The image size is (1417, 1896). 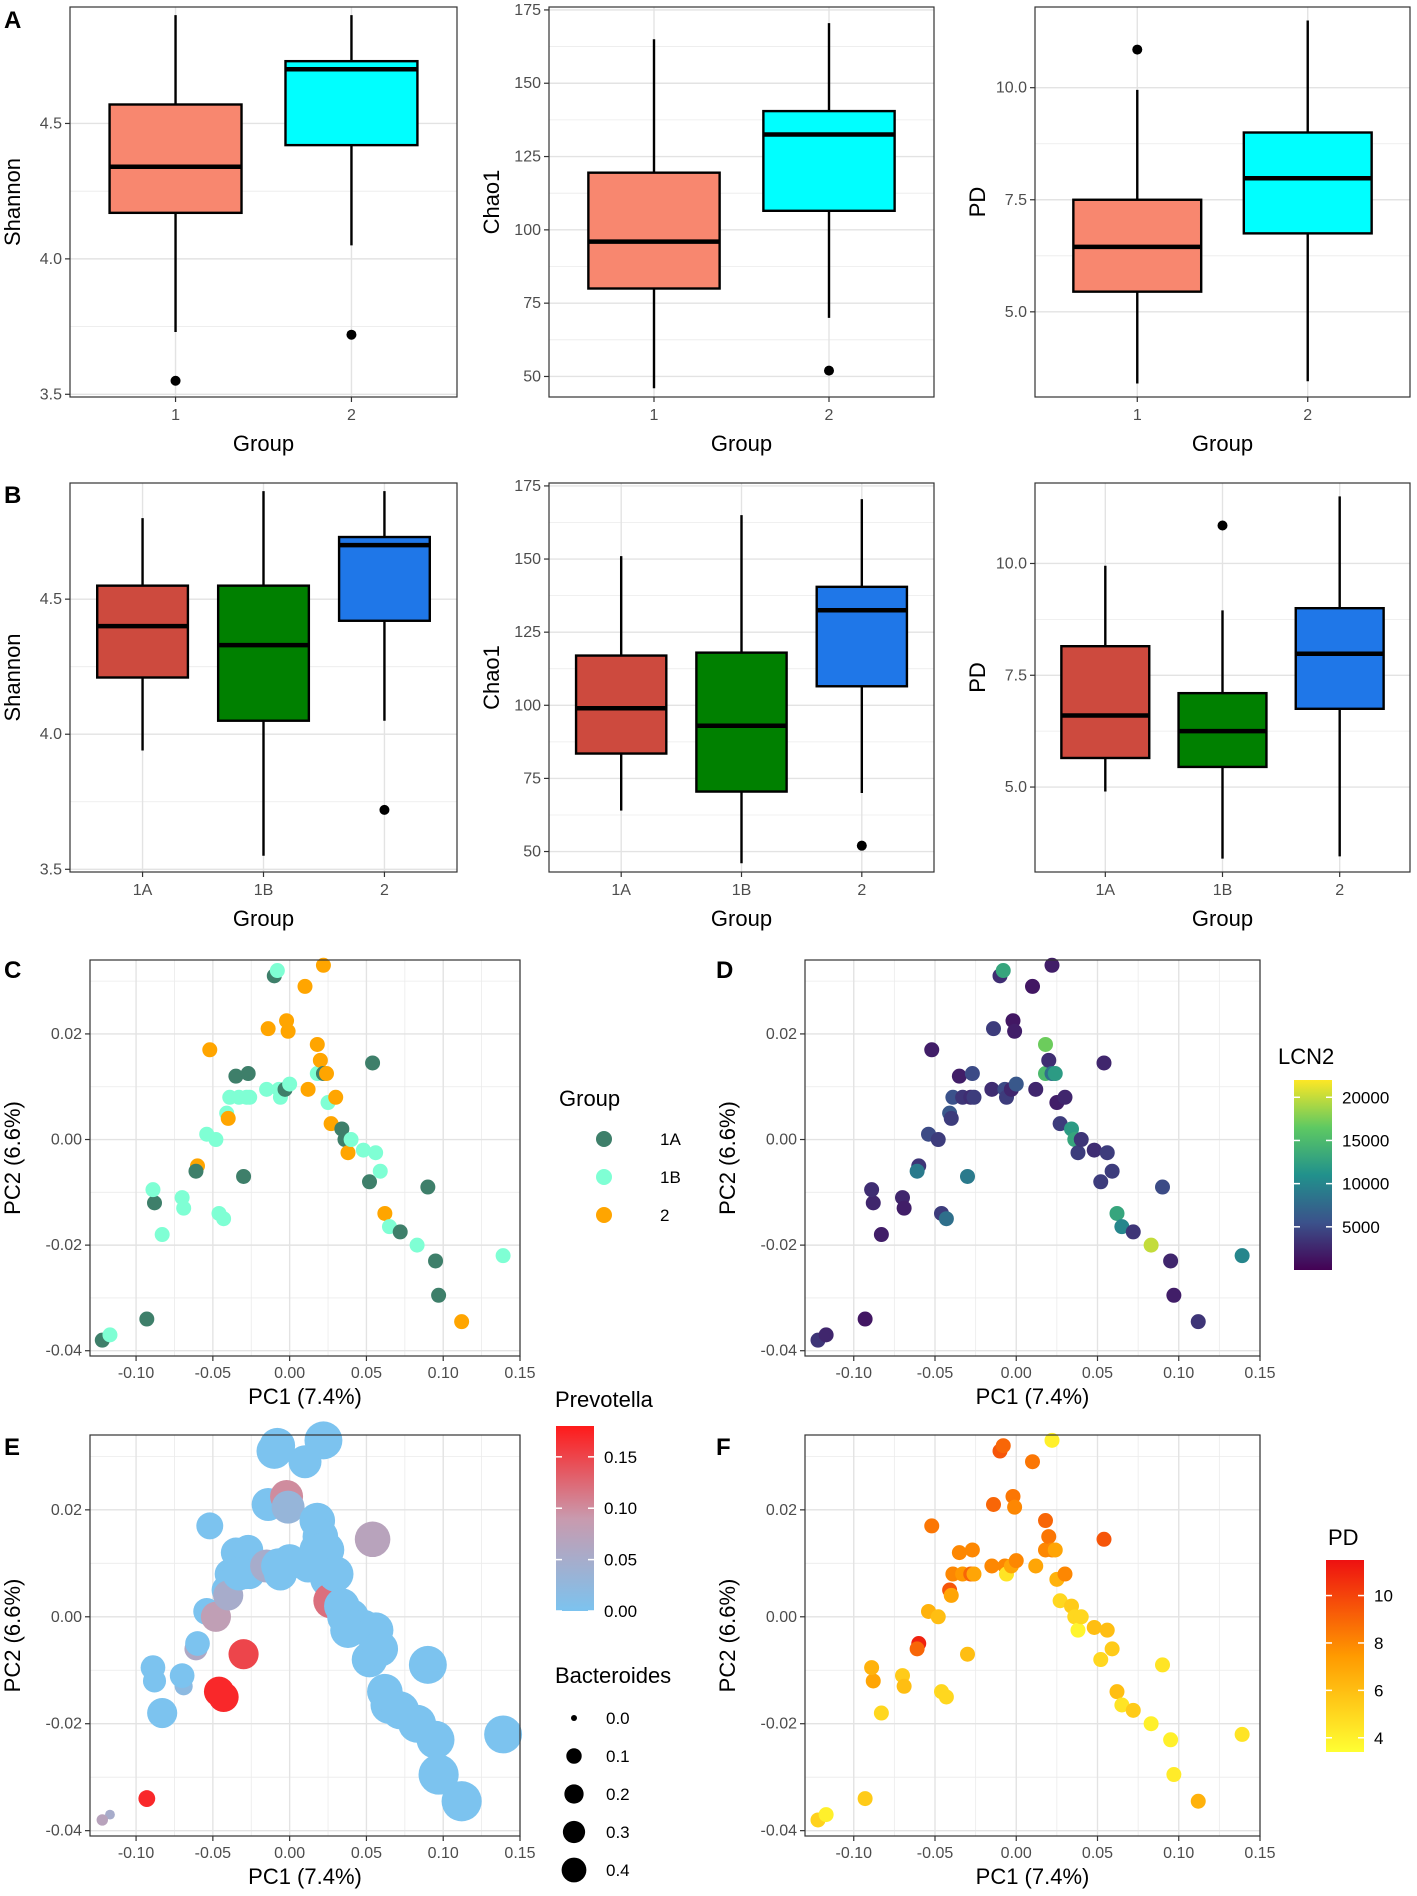 I want to click on x-tick-label: 0.15, so click(x=519, y=1373).